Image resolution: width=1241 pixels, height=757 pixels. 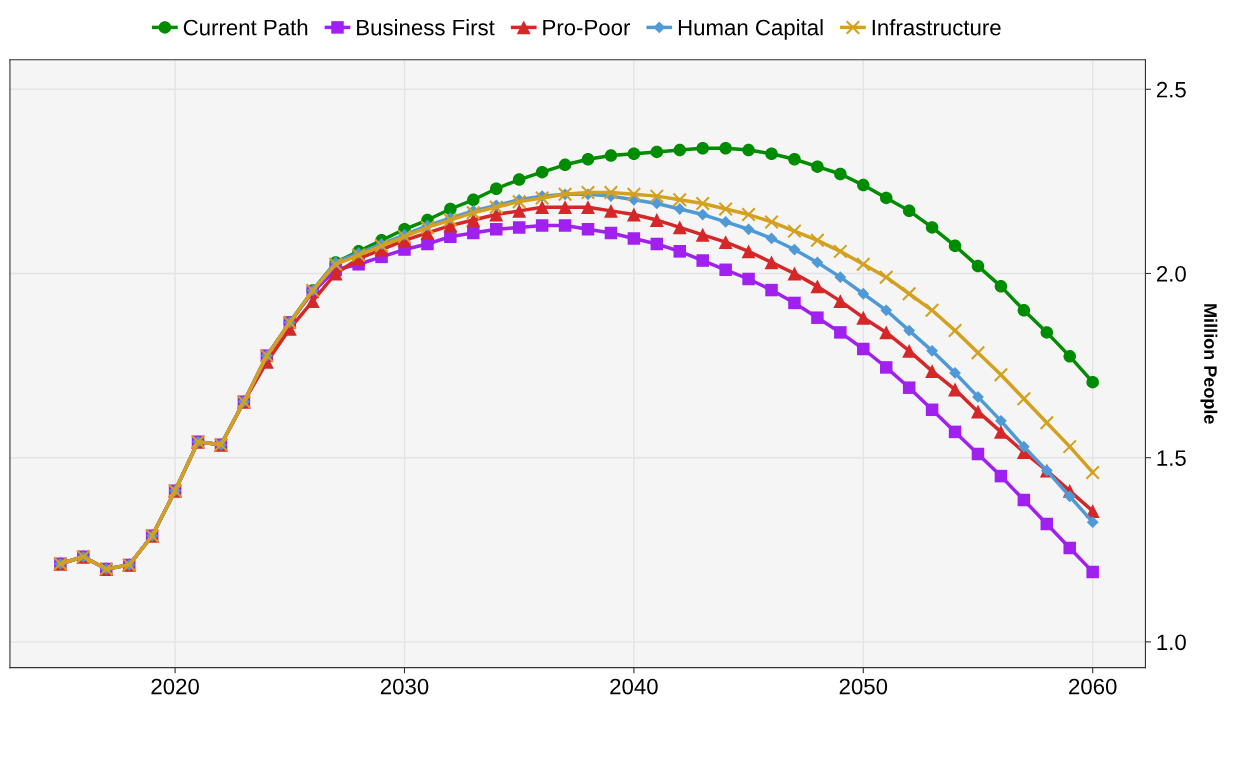 I want to click on x-tick-label: 2060, so click(x=1093, y=686).